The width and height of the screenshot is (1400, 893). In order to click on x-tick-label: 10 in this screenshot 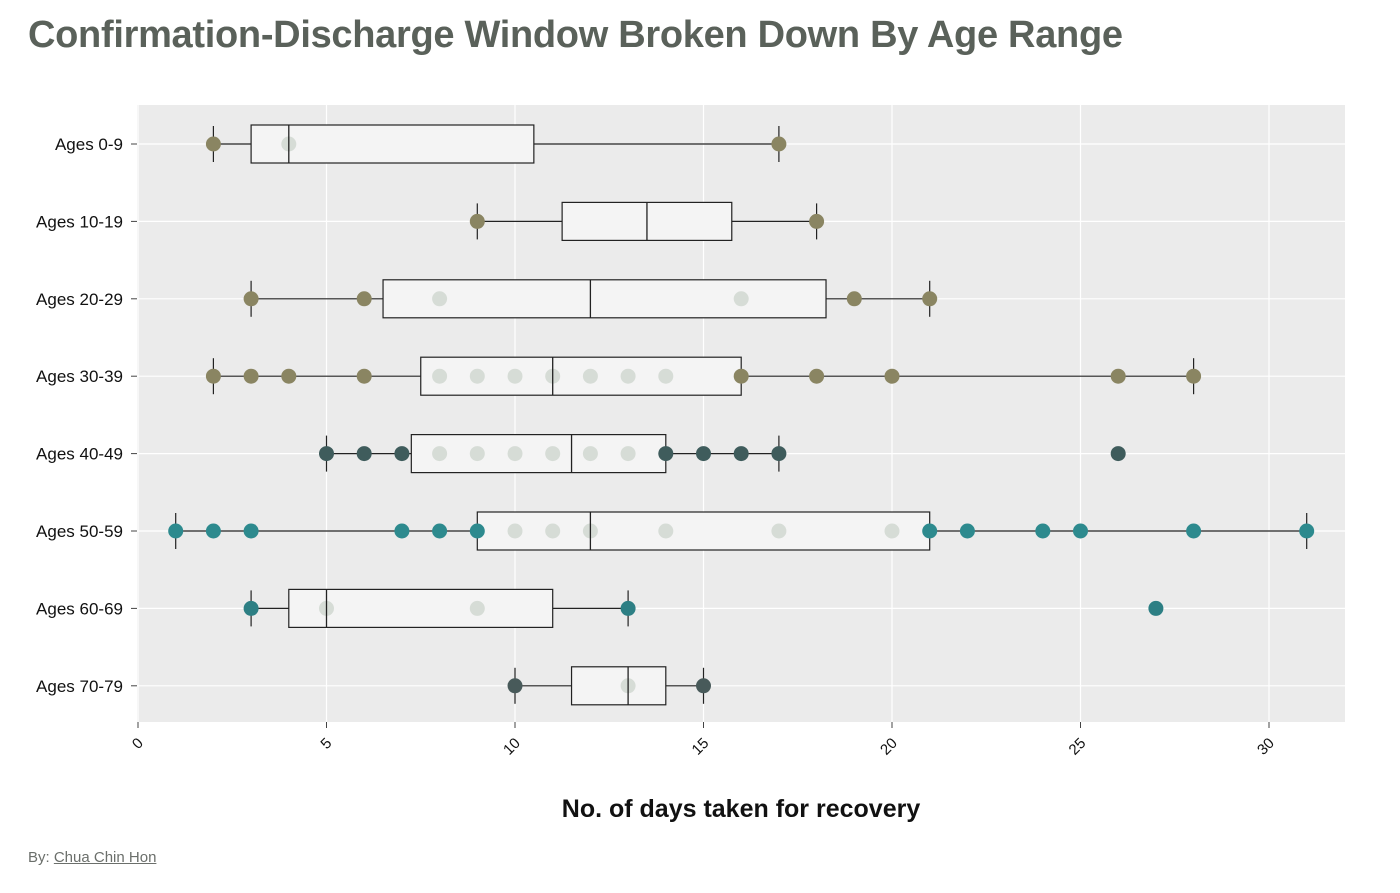, I will do `click(512, 747)`.